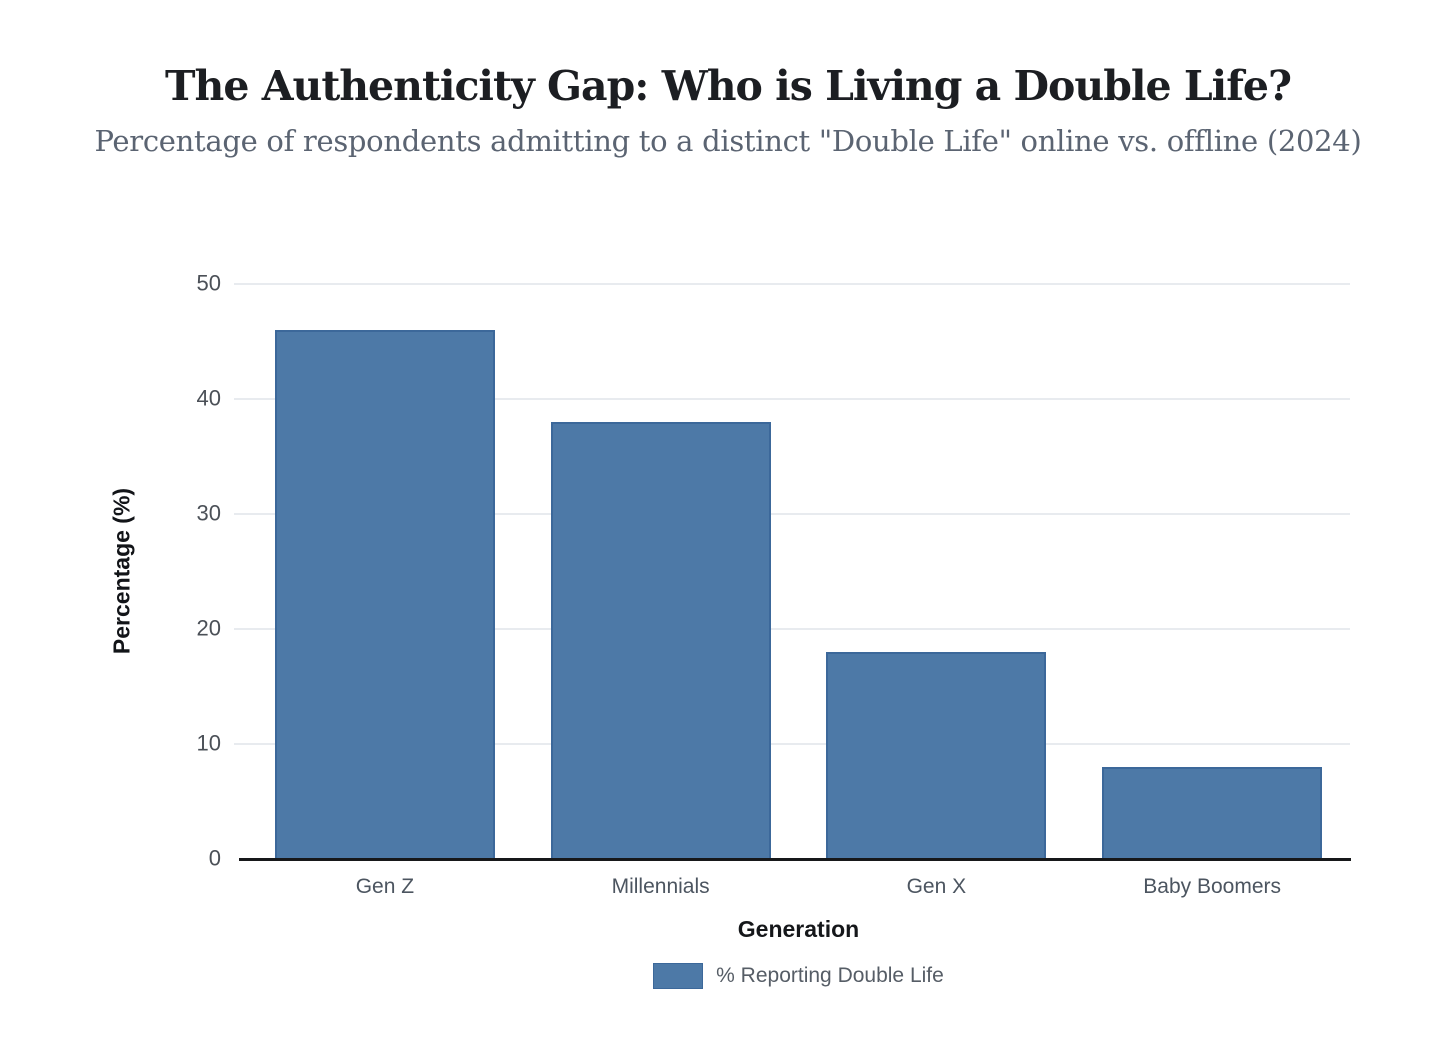  Describe the element at coordinates (830, 975) in the screenshot. I see `legend-label: % Reporting Double Life` at that location.